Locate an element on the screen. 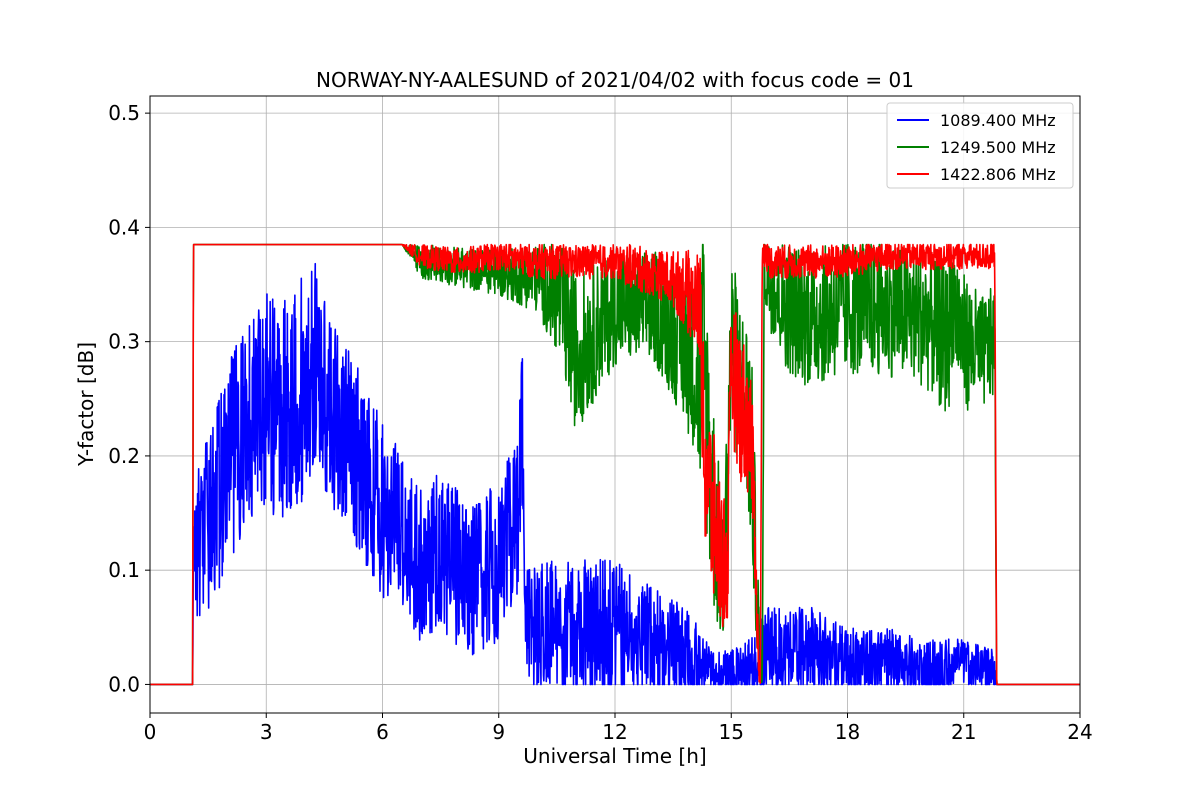 This screenshot has width=1200, height=800. y-axis-label: Y-factor [dB] is located at coordinates (86, 404).